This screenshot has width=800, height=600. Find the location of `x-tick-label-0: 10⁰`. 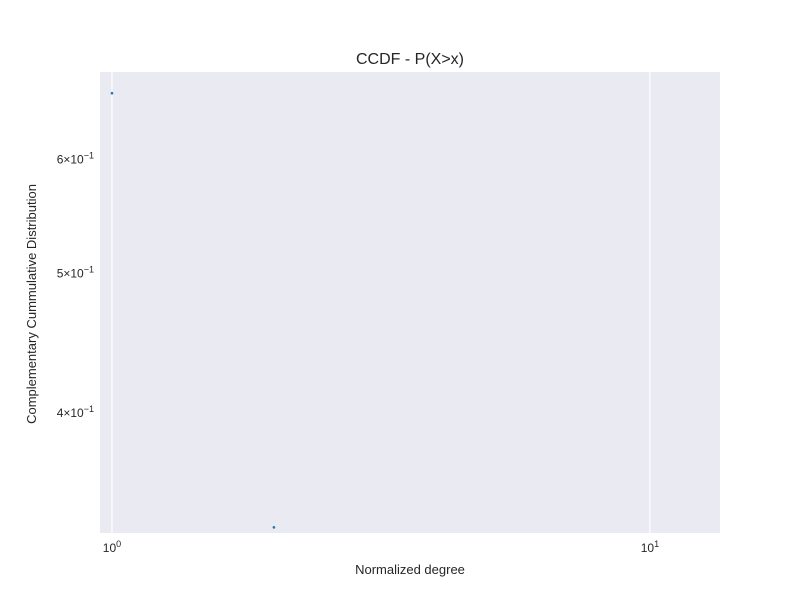

x-tick-label-0: 10⁰ is located at coordinates (112, 547).